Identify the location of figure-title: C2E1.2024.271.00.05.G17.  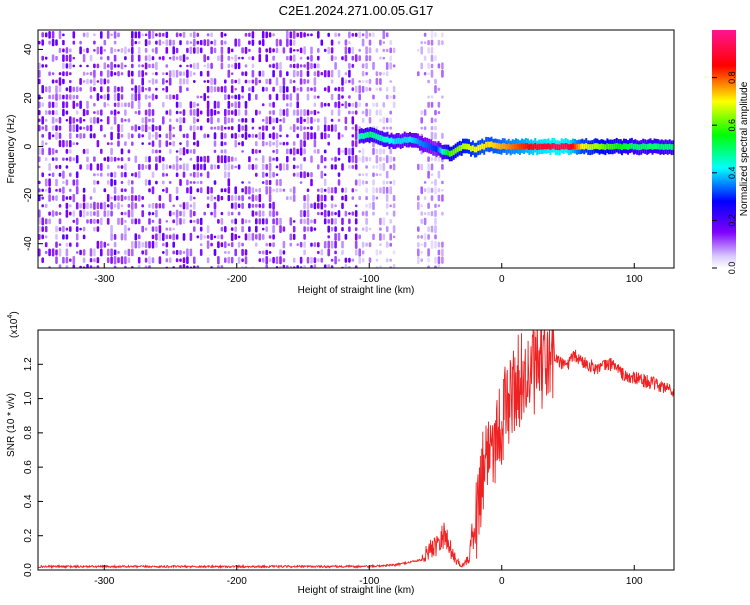
(356, 10).